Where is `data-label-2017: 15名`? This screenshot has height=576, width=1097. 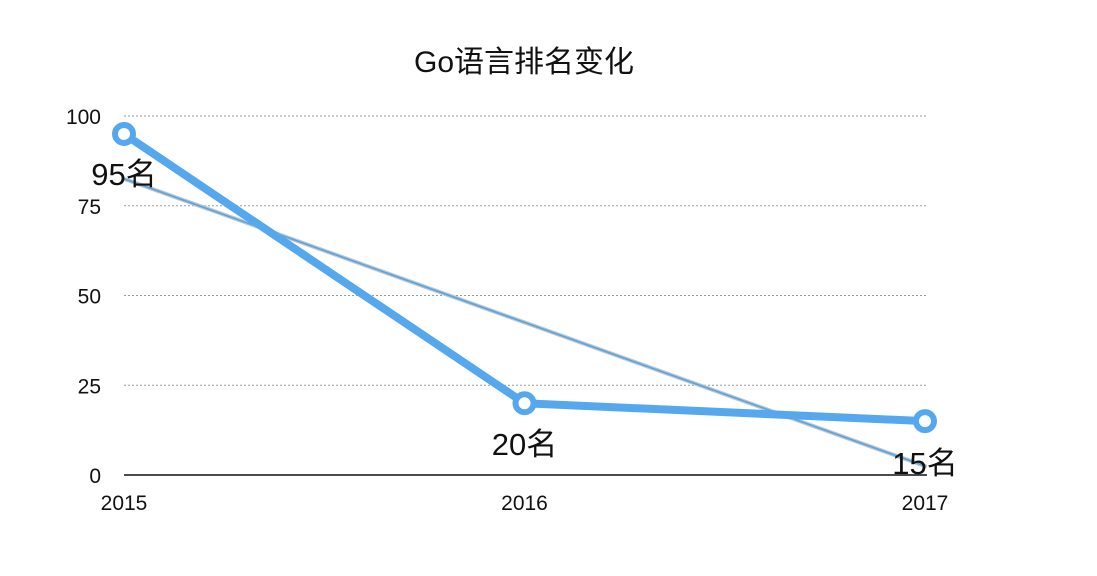
data-label-2017: 15名 is located at coordinates (924, 463).